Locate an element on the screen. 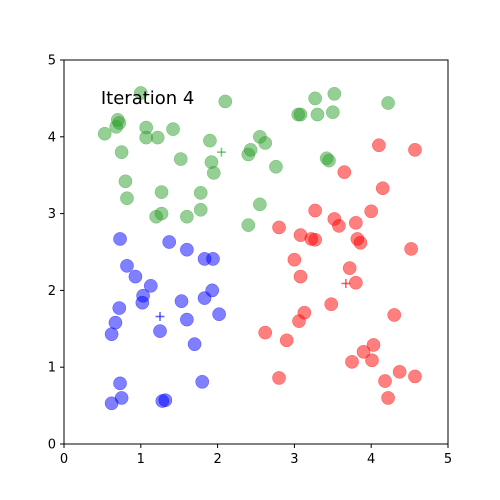  x-tick-label: 0 is located at coordinates (64, 459).